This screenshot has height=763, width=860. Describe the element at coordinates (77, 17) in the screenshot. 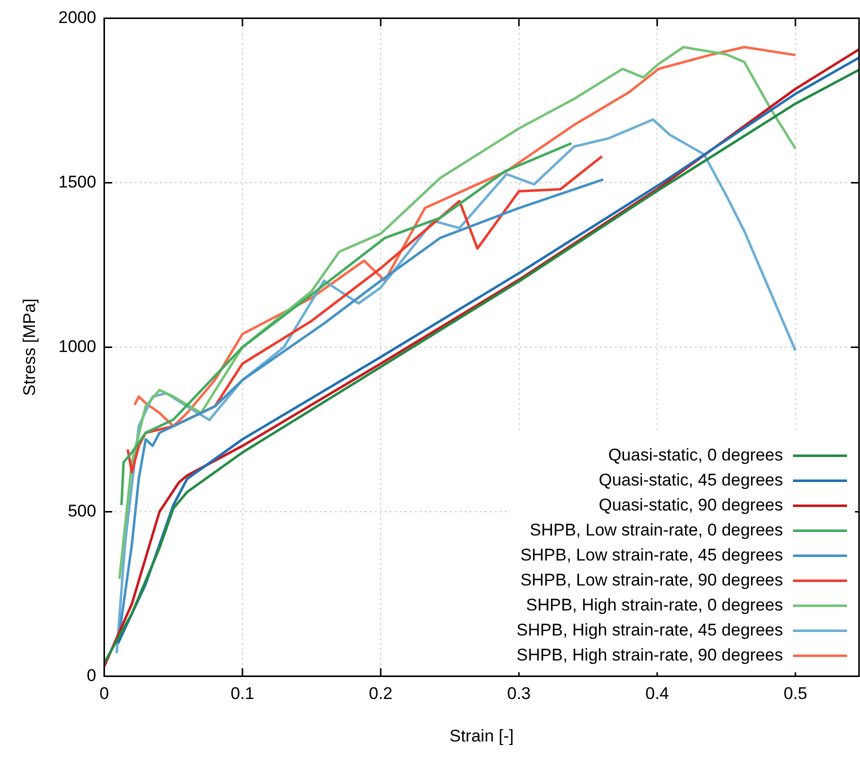

I see `y-tick-label: 2000` at that location.